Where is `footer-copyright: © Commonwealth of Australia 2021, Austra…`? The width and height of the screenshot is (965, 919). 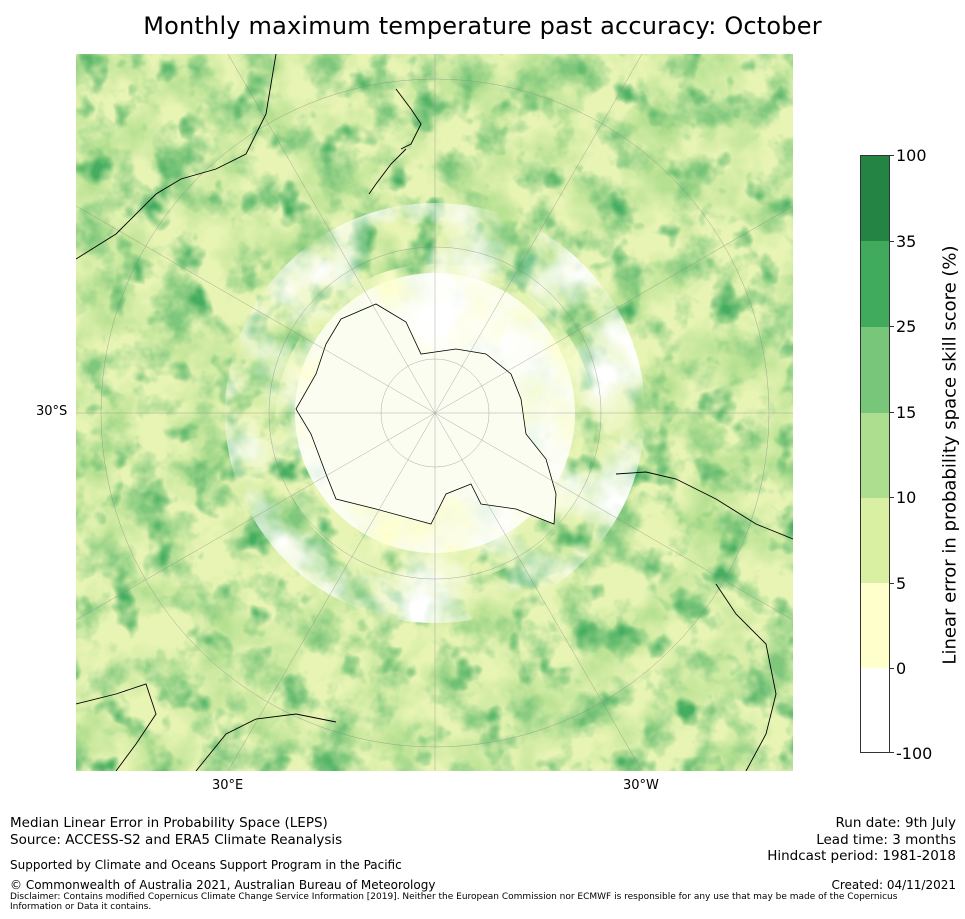
footer-copyright: © Commonwealth of Australia 2021, Austra… is located at coordinates (223, 885).